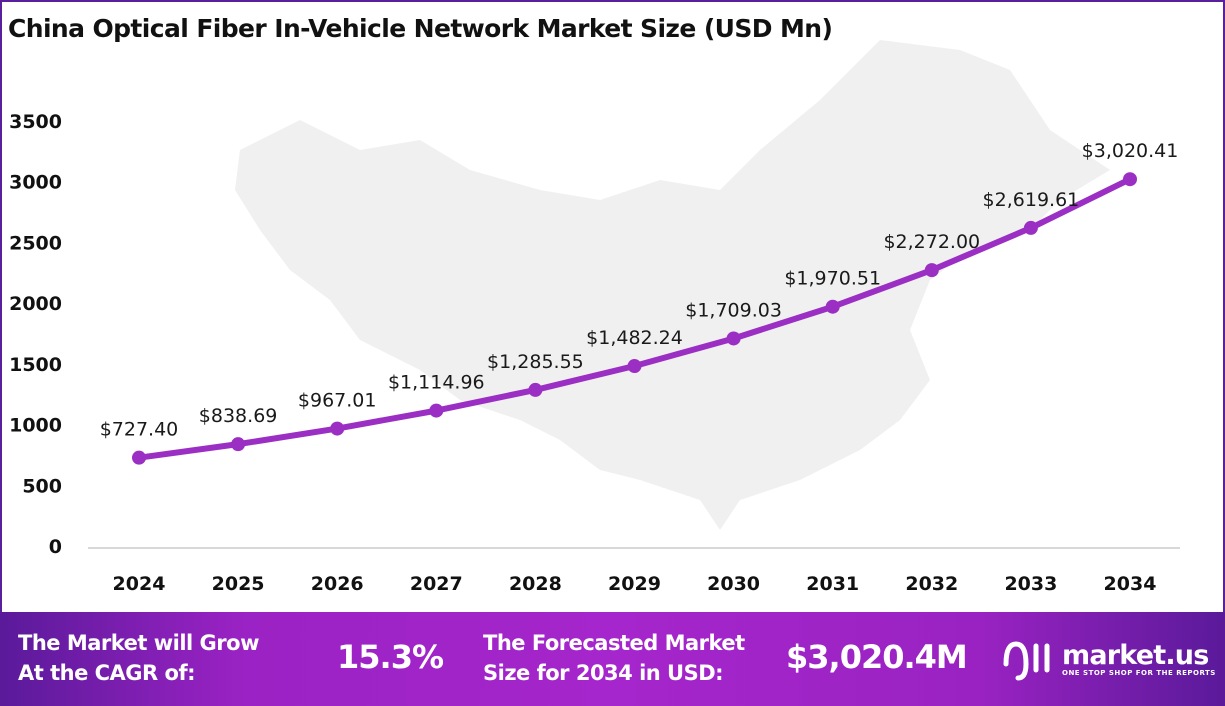 This screenshot has width=1225, height=706. I want to click on y-tick-label: 1000, so click(35, 426).